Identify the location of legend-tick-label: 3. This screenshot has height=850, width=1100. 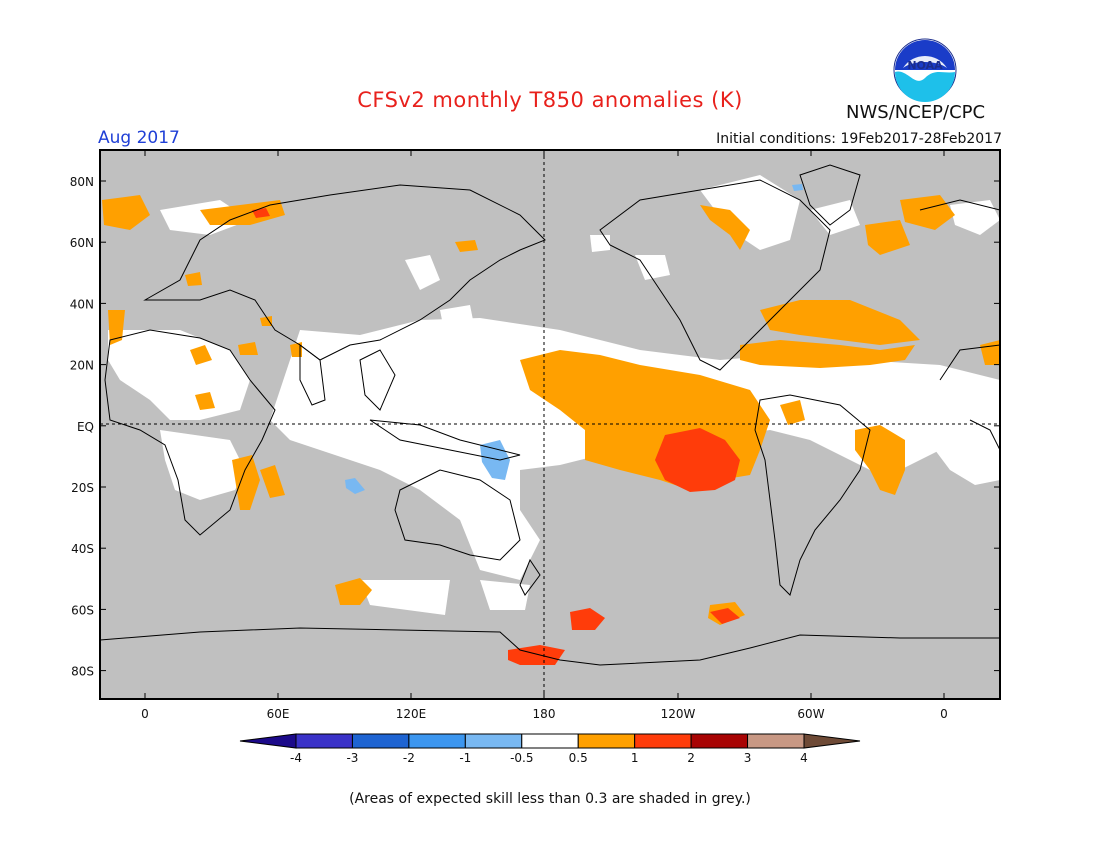
(748, 758).